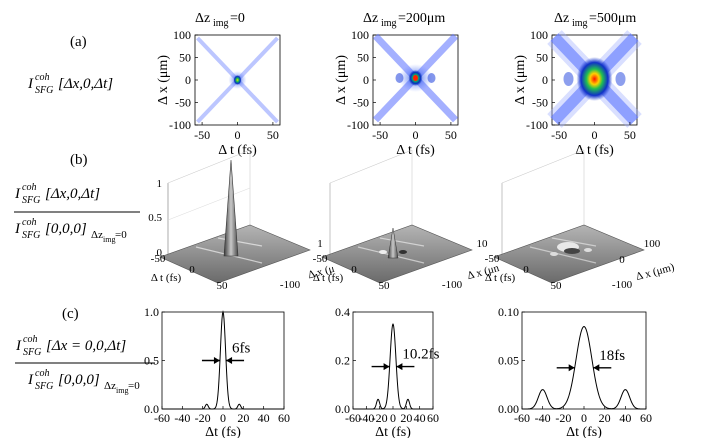  Describe the element at coordinates (209, 166) in the screenshot. I see `surface-1-back-grid` at that location.